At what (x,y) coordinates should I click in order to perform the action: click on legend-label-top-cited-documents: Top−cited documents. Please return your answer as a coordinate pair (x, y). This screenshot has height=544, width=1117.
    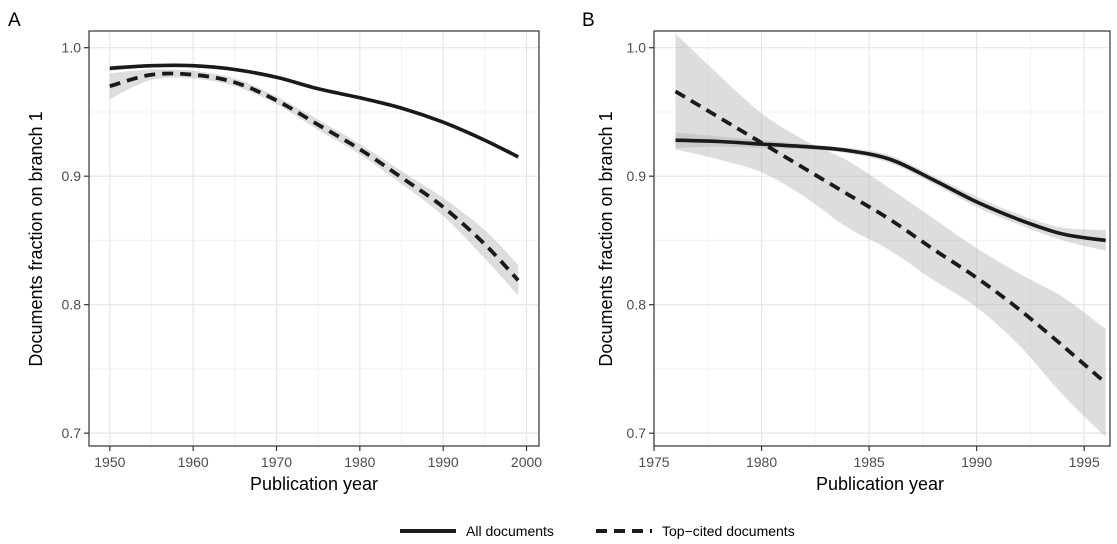
    Looking at the image, I should click on (728, 531).